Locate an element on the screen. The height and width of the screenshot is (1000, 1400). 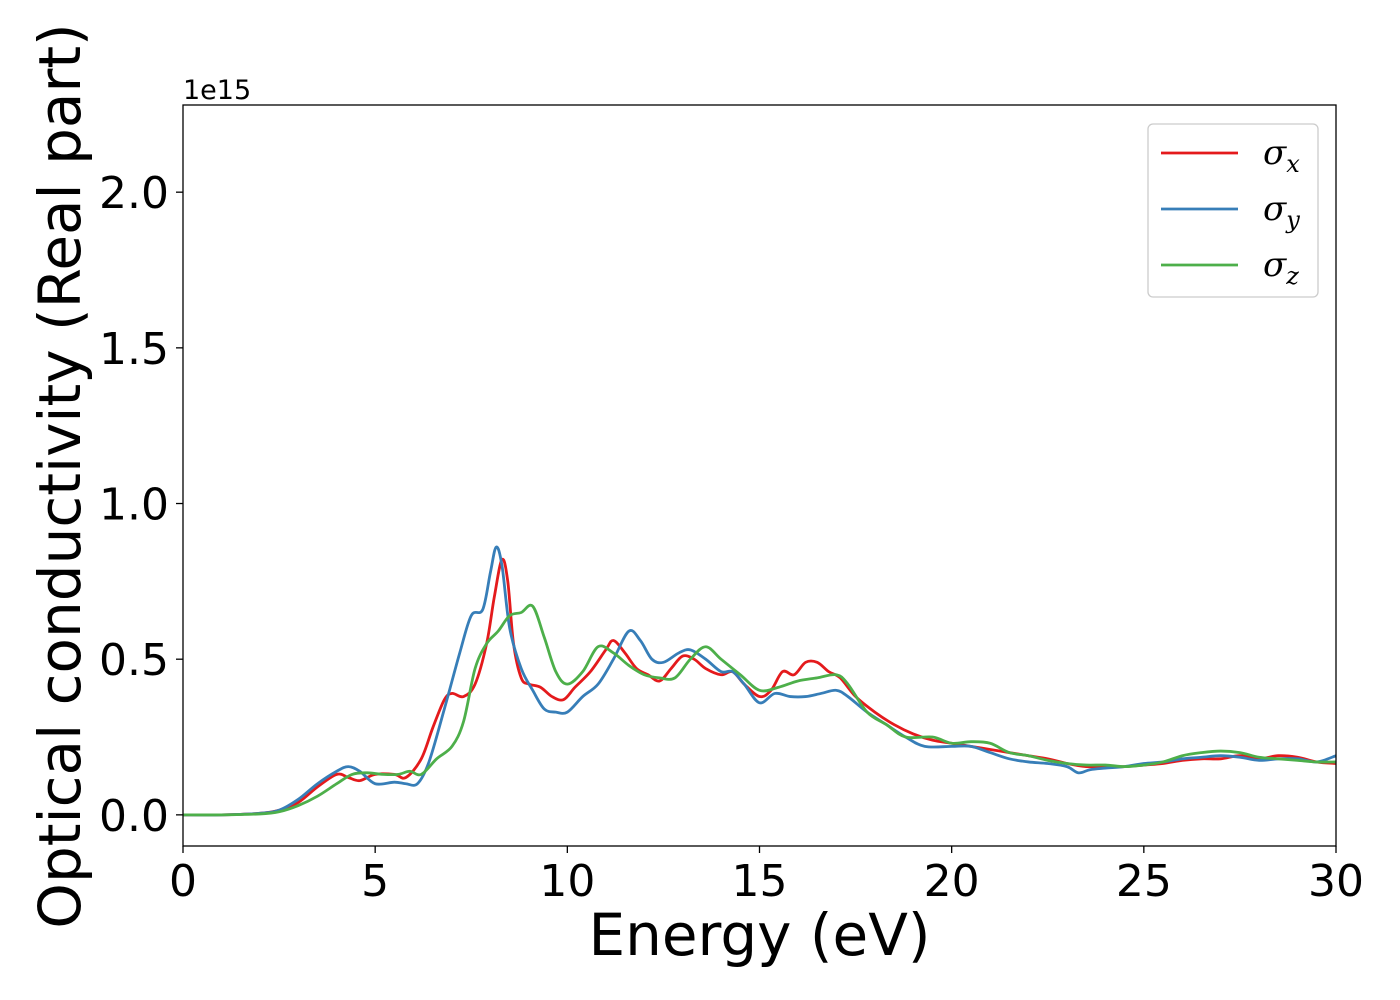
y-tick-label: 1.5 is located at coordinates (134, 349).